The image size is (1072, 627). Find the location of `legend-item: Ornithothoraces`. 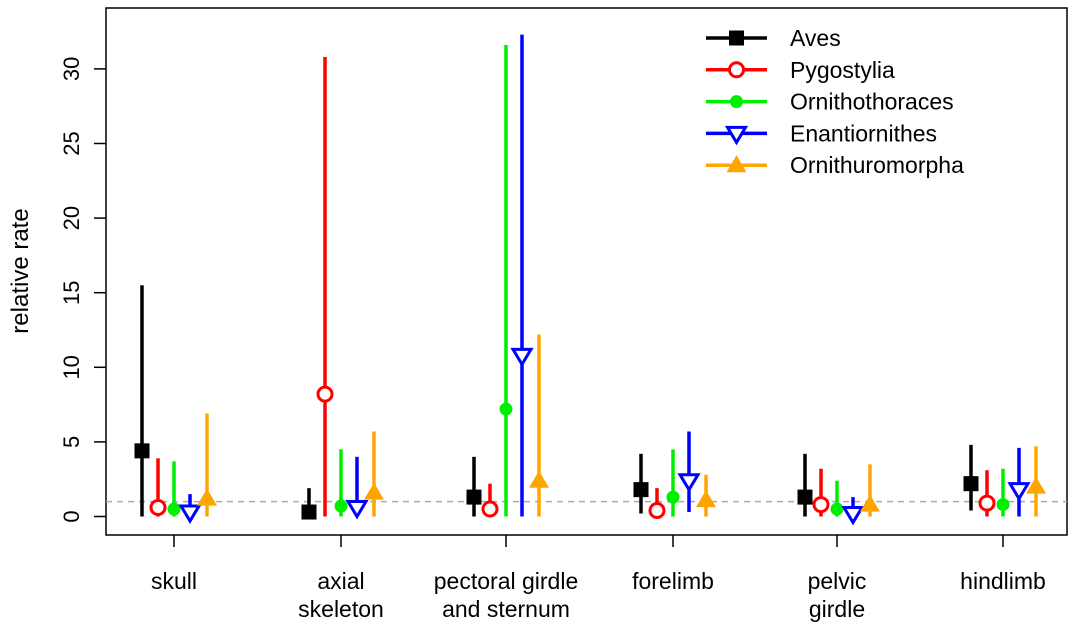

legend-item: Ornithothoraces is located at coordinates (830, 102).